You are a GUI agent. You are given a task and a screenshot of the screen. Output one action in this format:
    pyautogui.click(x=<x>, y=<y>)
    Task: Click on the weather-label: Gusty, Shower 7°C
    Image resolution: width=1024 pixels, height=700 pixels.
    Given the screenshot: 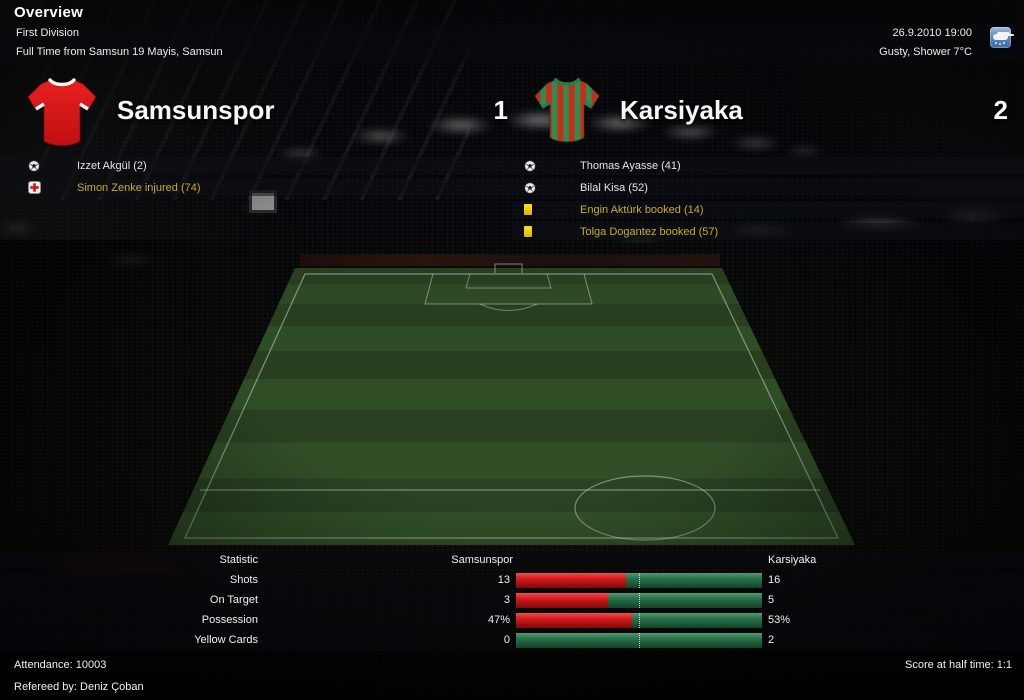 What is the action you would take?
    pyautogui.click(x=925, y=52)
    